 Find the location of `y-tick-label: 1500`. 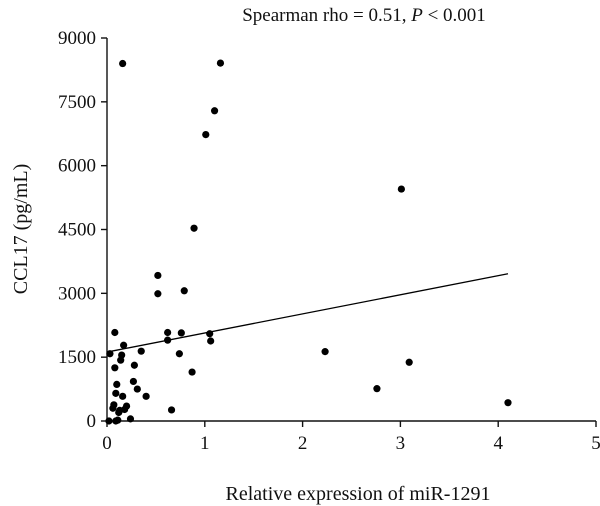

y-tick-label: 1500 is located at coordinates (77, 357).